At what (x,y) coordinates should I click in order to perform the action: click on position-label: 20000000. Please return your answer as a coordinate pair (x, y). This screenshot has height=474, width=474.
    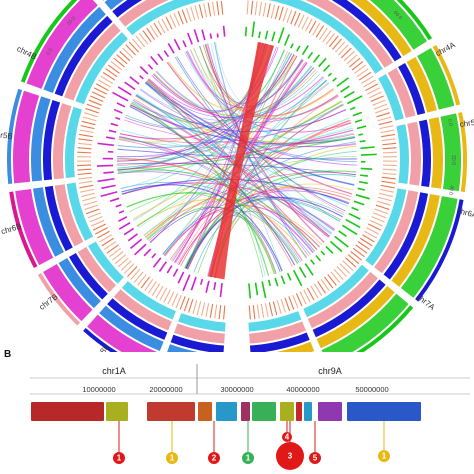
    Looking at the image, I should click on (165, 389).